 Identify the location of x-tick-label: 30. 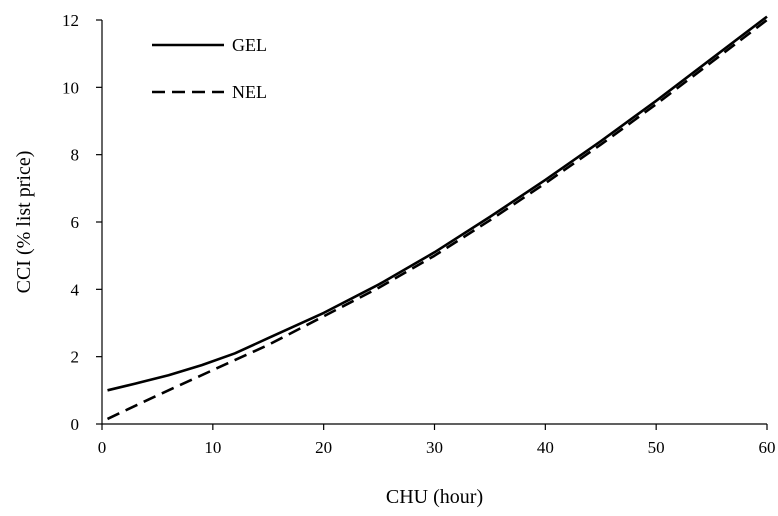
(434, 447).